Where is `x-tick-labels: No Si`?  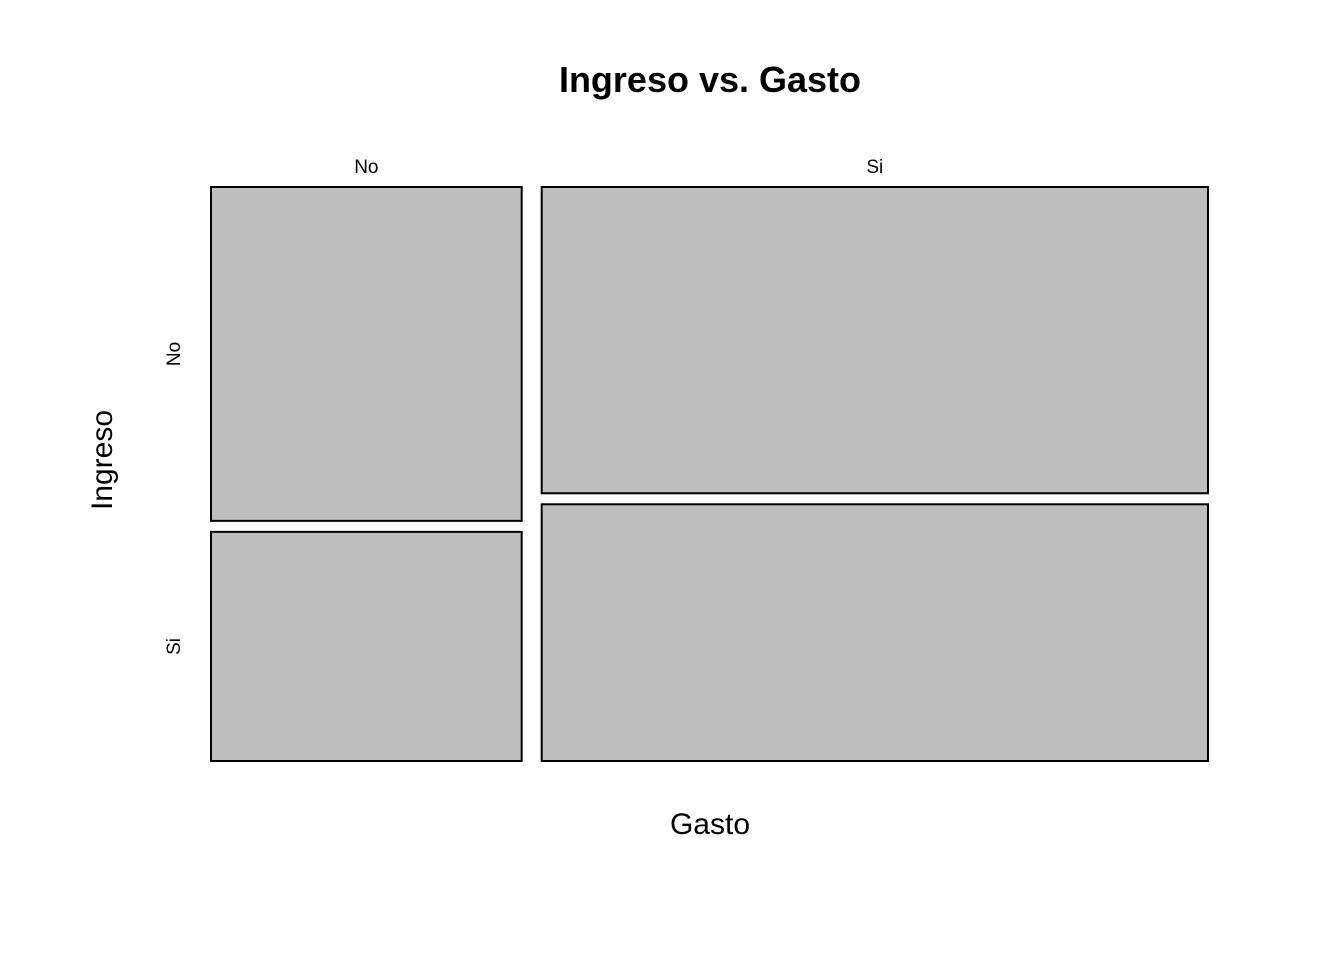 x-tick-labels: No Si is located at coordinates (618, 167).